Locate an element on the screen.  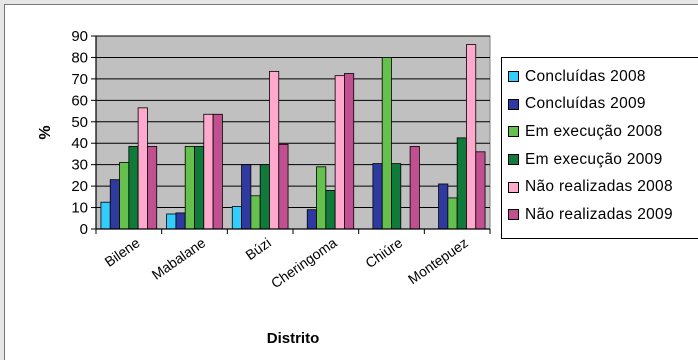
legend-label: Em execução 2008 is located at coordinates (594, 131).